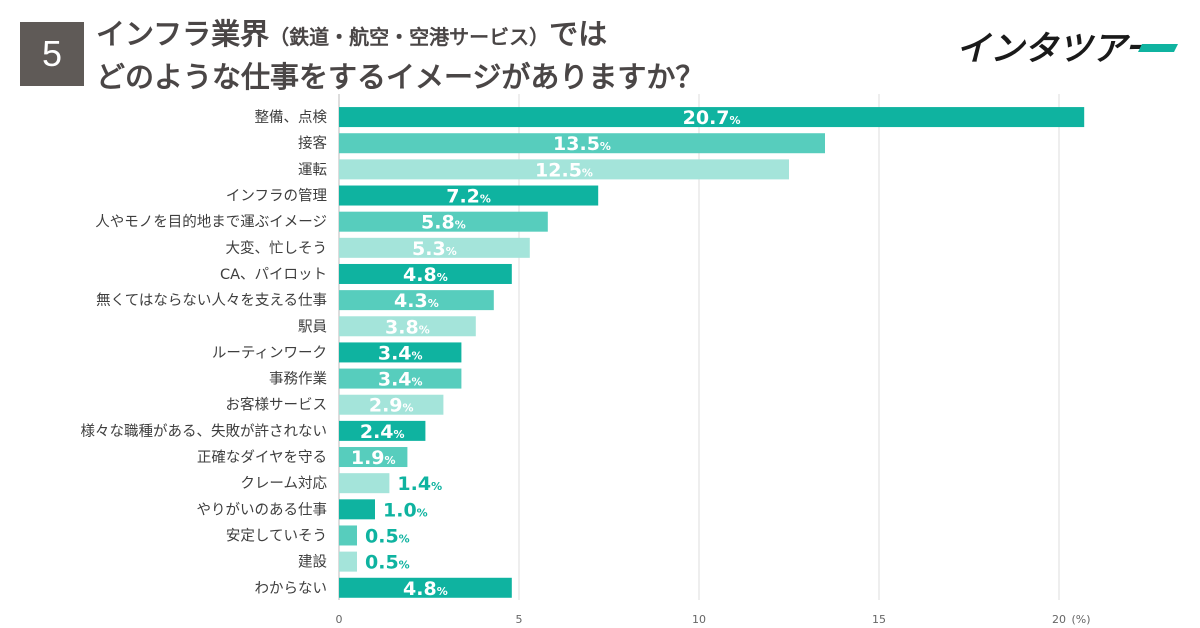 Image resolution: width=1200 pixels, height=628 pixels. I want to click on value-label: 7.2%, so click(468, 197).